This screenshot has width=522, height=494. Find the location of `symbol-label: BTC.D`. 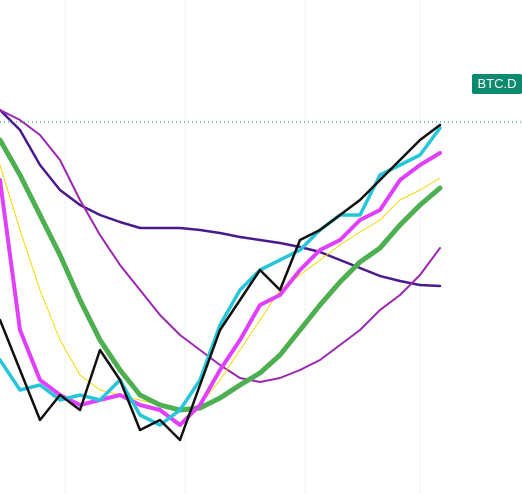

symbol-label: BTC.D is located at coordinates (497, 83).